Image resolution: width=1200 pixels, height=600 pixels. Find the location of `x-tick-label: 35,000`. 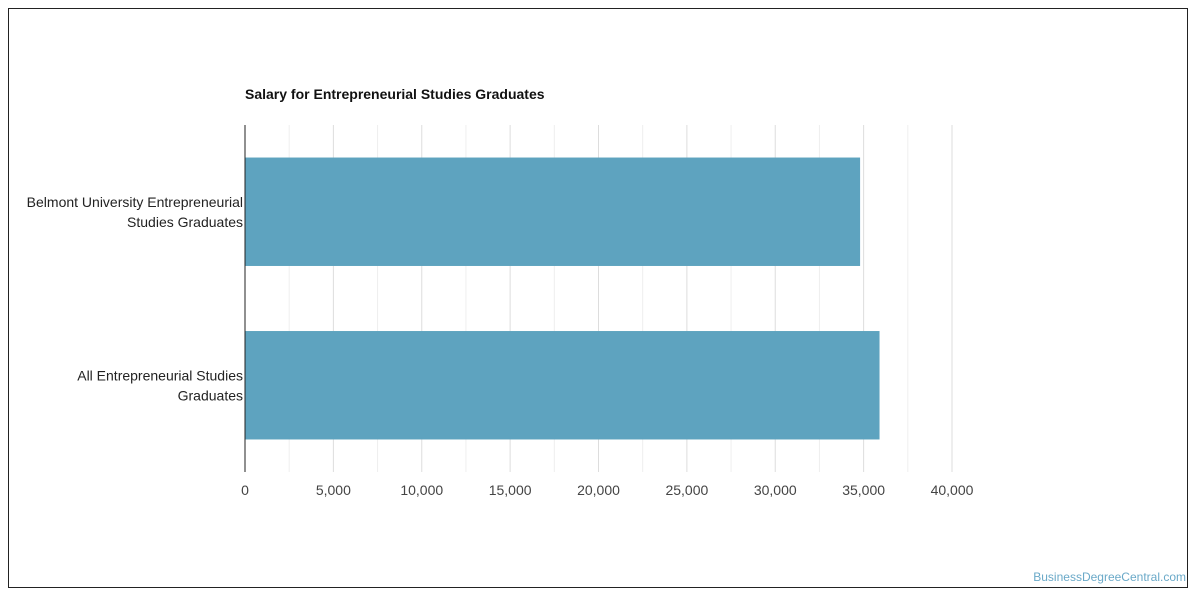

x-tick-label: 35,000 is located at coordinates (863, 490).